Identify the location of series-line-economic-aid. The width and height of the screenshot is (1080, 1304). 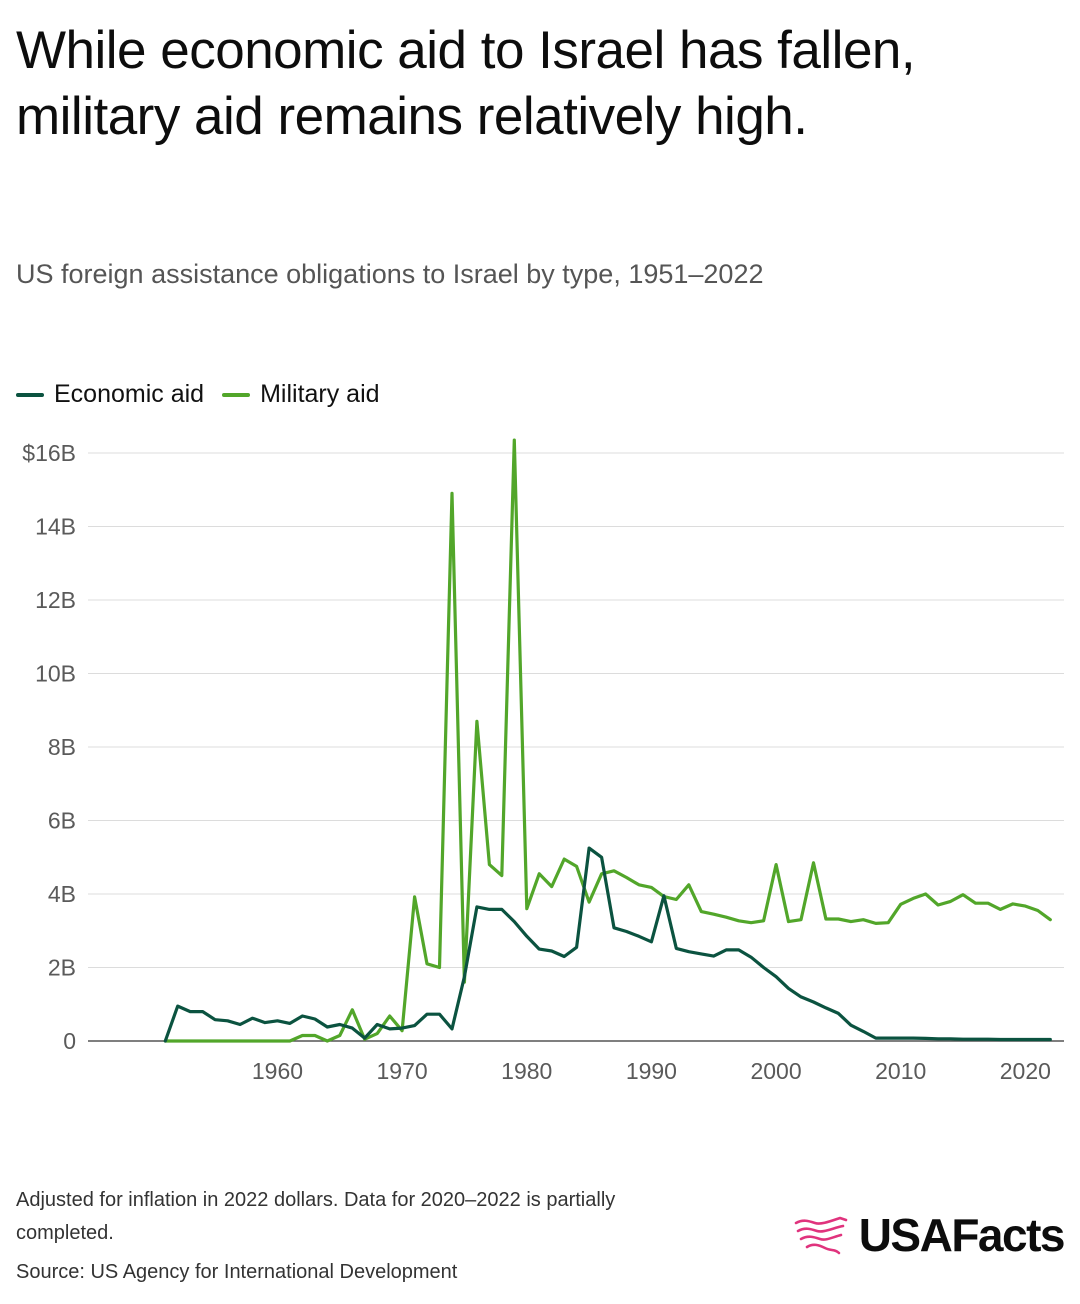
(607, 944).